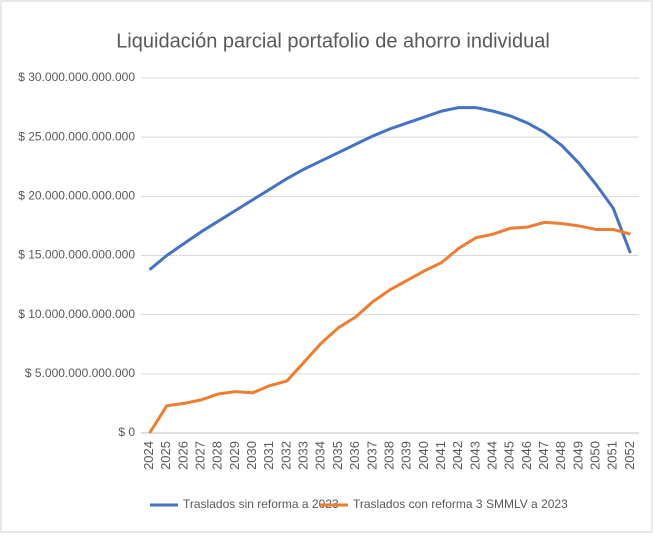  What do you see at coordinates (612, 455) in the screenshot?
I see `x-tick-label: 2051` at bounding box center [612, 455].